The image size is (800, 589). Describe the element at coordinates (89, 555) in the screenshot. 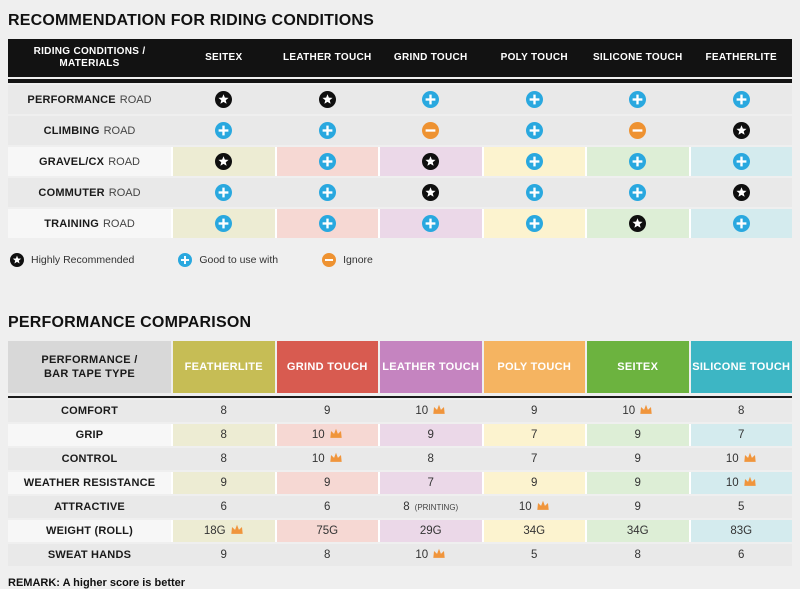

I see `performance-row-label: SWEAT HANDS` at that location.